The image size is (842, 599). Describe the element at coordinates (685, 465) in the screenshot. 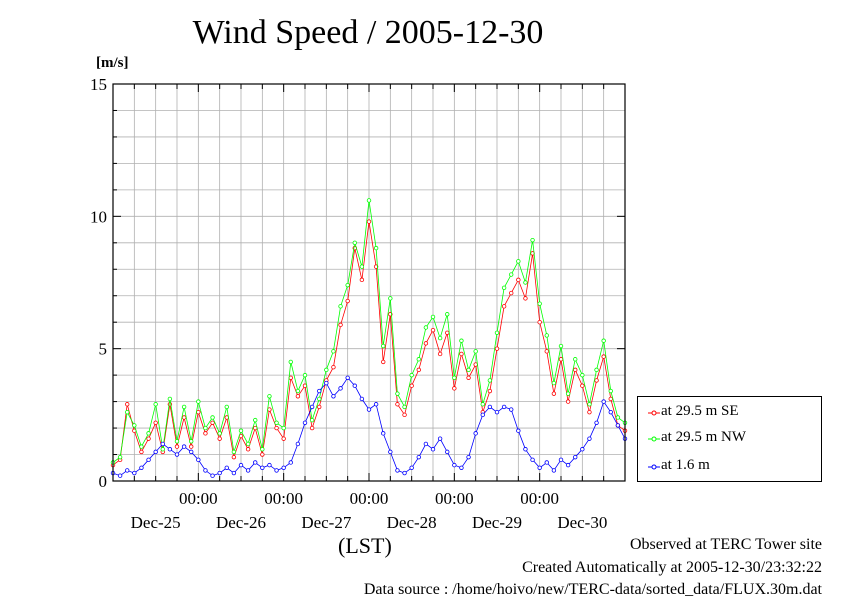

I see `legend-label-1-6m: at 1.6 m` at that location.